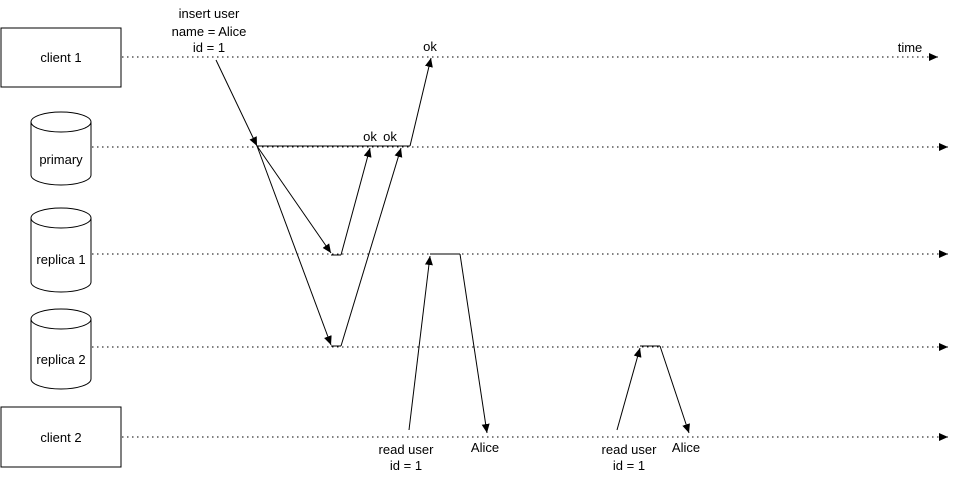  Describe the element at coordinates (294, 199) in the screenshot. I see `replicate-to-replica-1-arrow` at that location.